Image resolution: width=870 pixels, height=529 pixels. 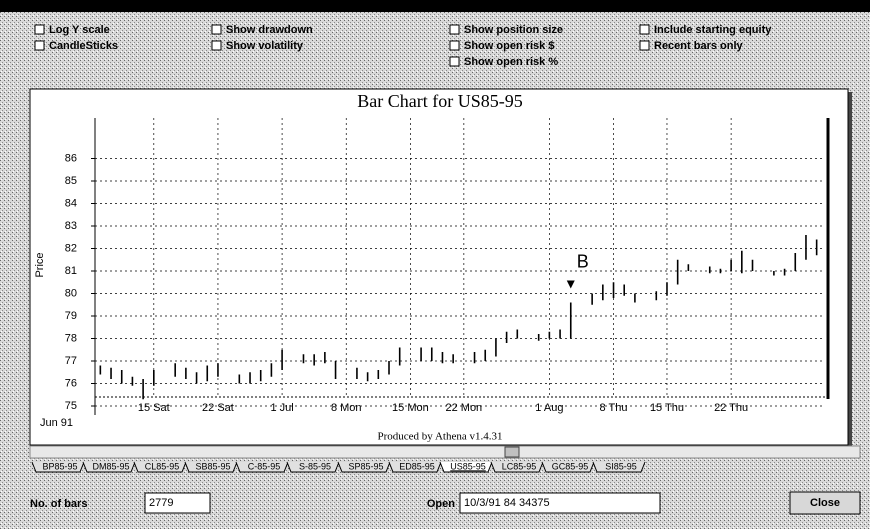 What do you see at coordinates (71, 338) in the screenshot?
I see `y-tick-label: 78` at bounding box center [71, 338].